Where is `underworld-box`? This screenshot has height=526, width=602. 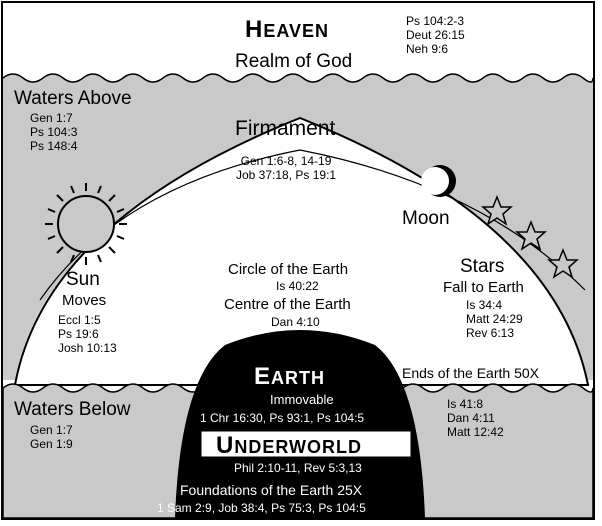
underworld-box is located at coordinates (306, 444).